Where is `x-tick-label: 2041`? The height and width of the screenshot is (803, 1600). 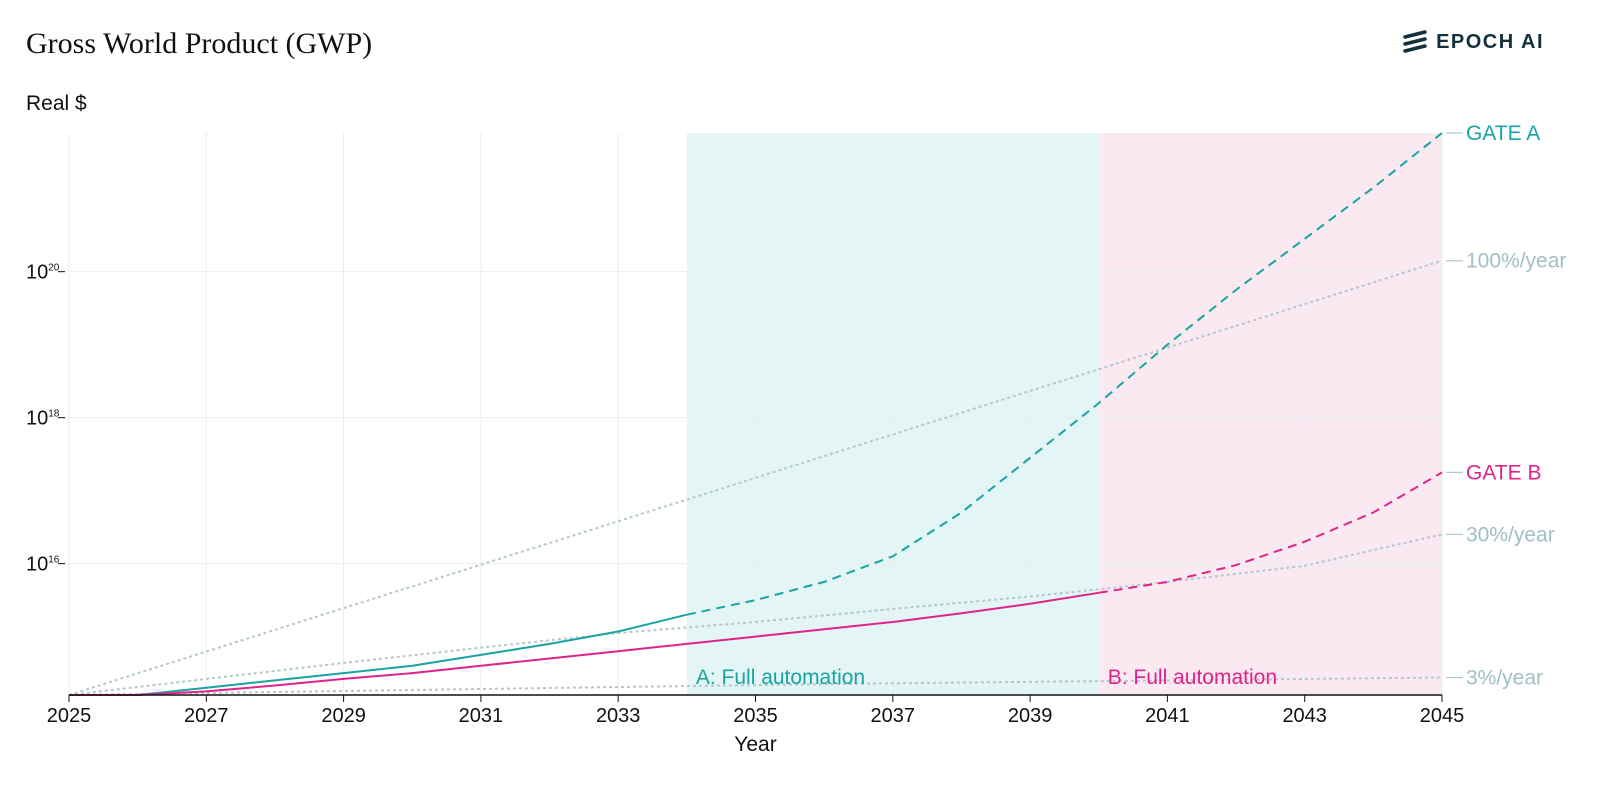 x-tick-label: 2041 is located at coordinates (1167, 716).